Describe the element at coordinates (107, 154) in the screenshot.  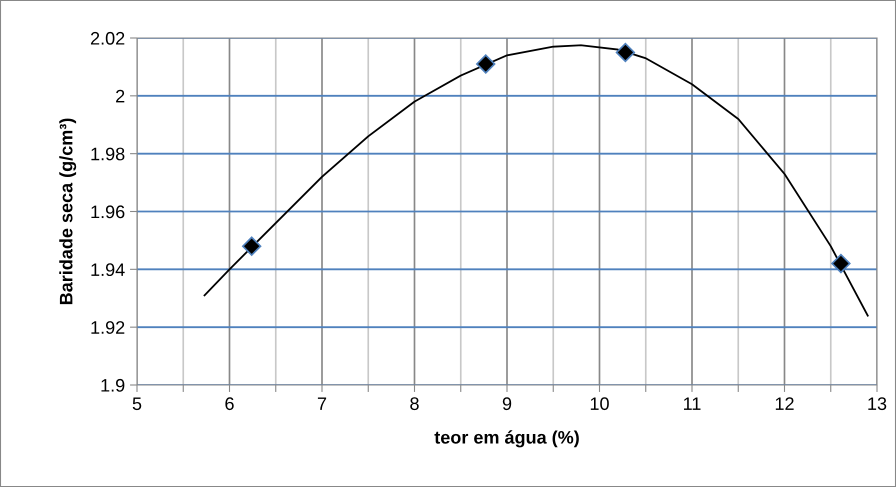
I see `y-tick-label: 1.98` at that location.